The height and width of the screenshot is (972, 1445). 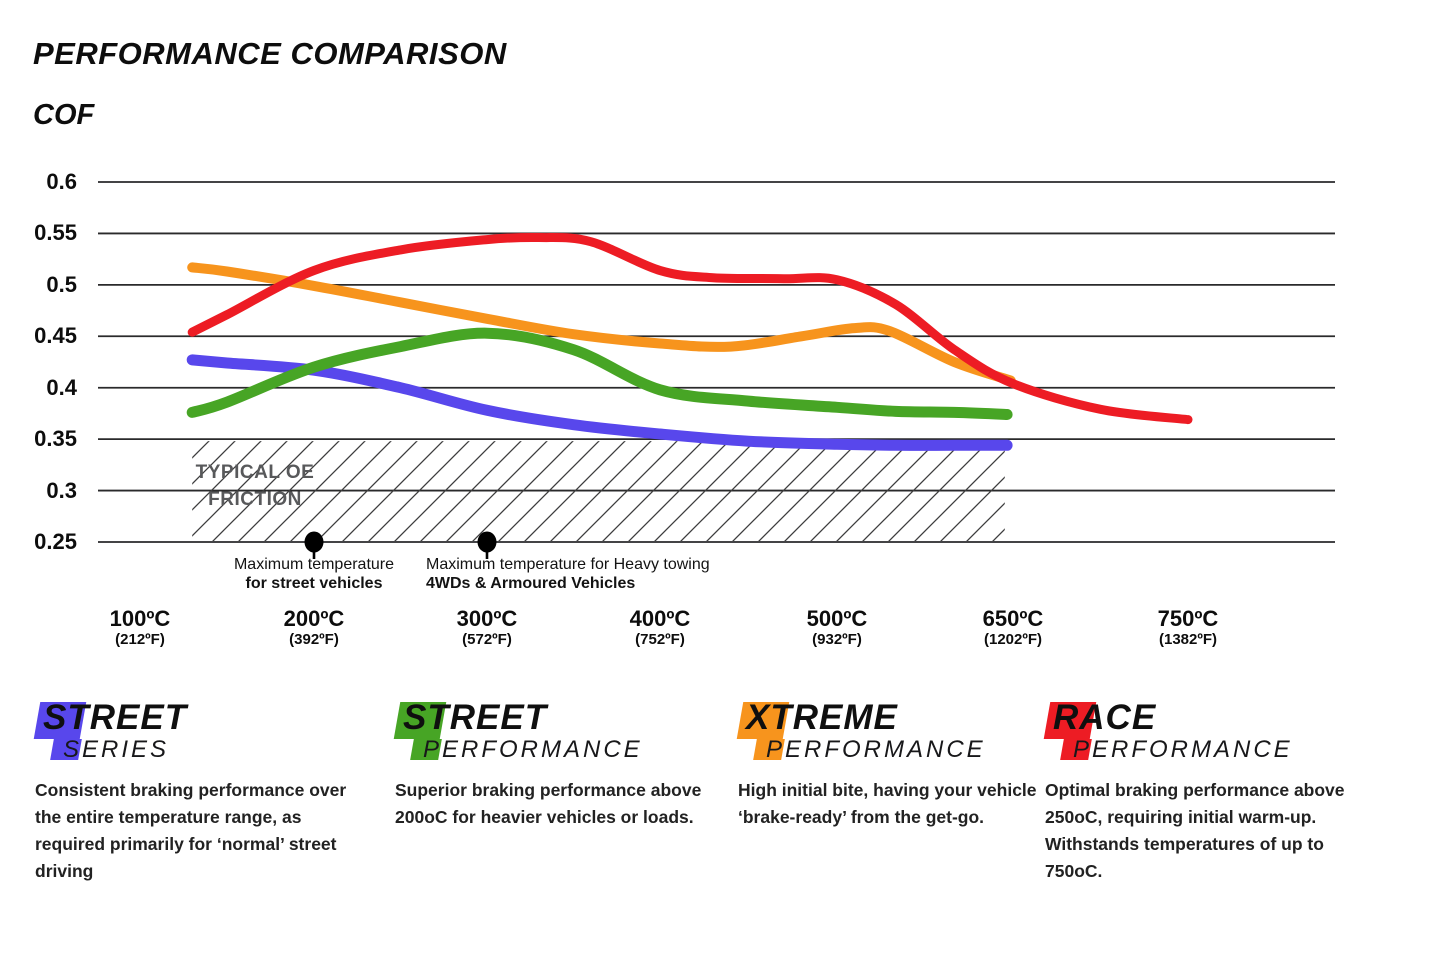 I want to click on x-tick-fahrenheit: (1202ºF), so click(x=1012, y=639).